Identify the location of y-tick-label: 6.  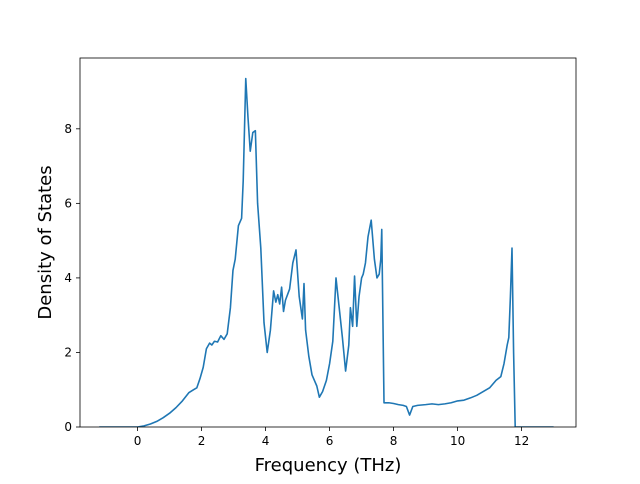
(68, 203).